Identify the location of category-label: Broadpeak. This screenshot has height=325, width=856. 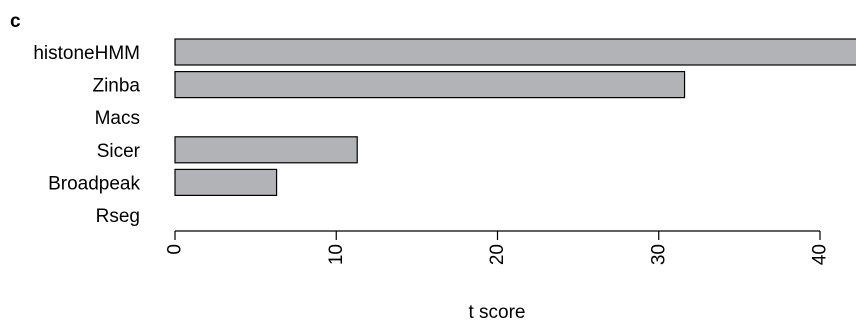
(94, 183).